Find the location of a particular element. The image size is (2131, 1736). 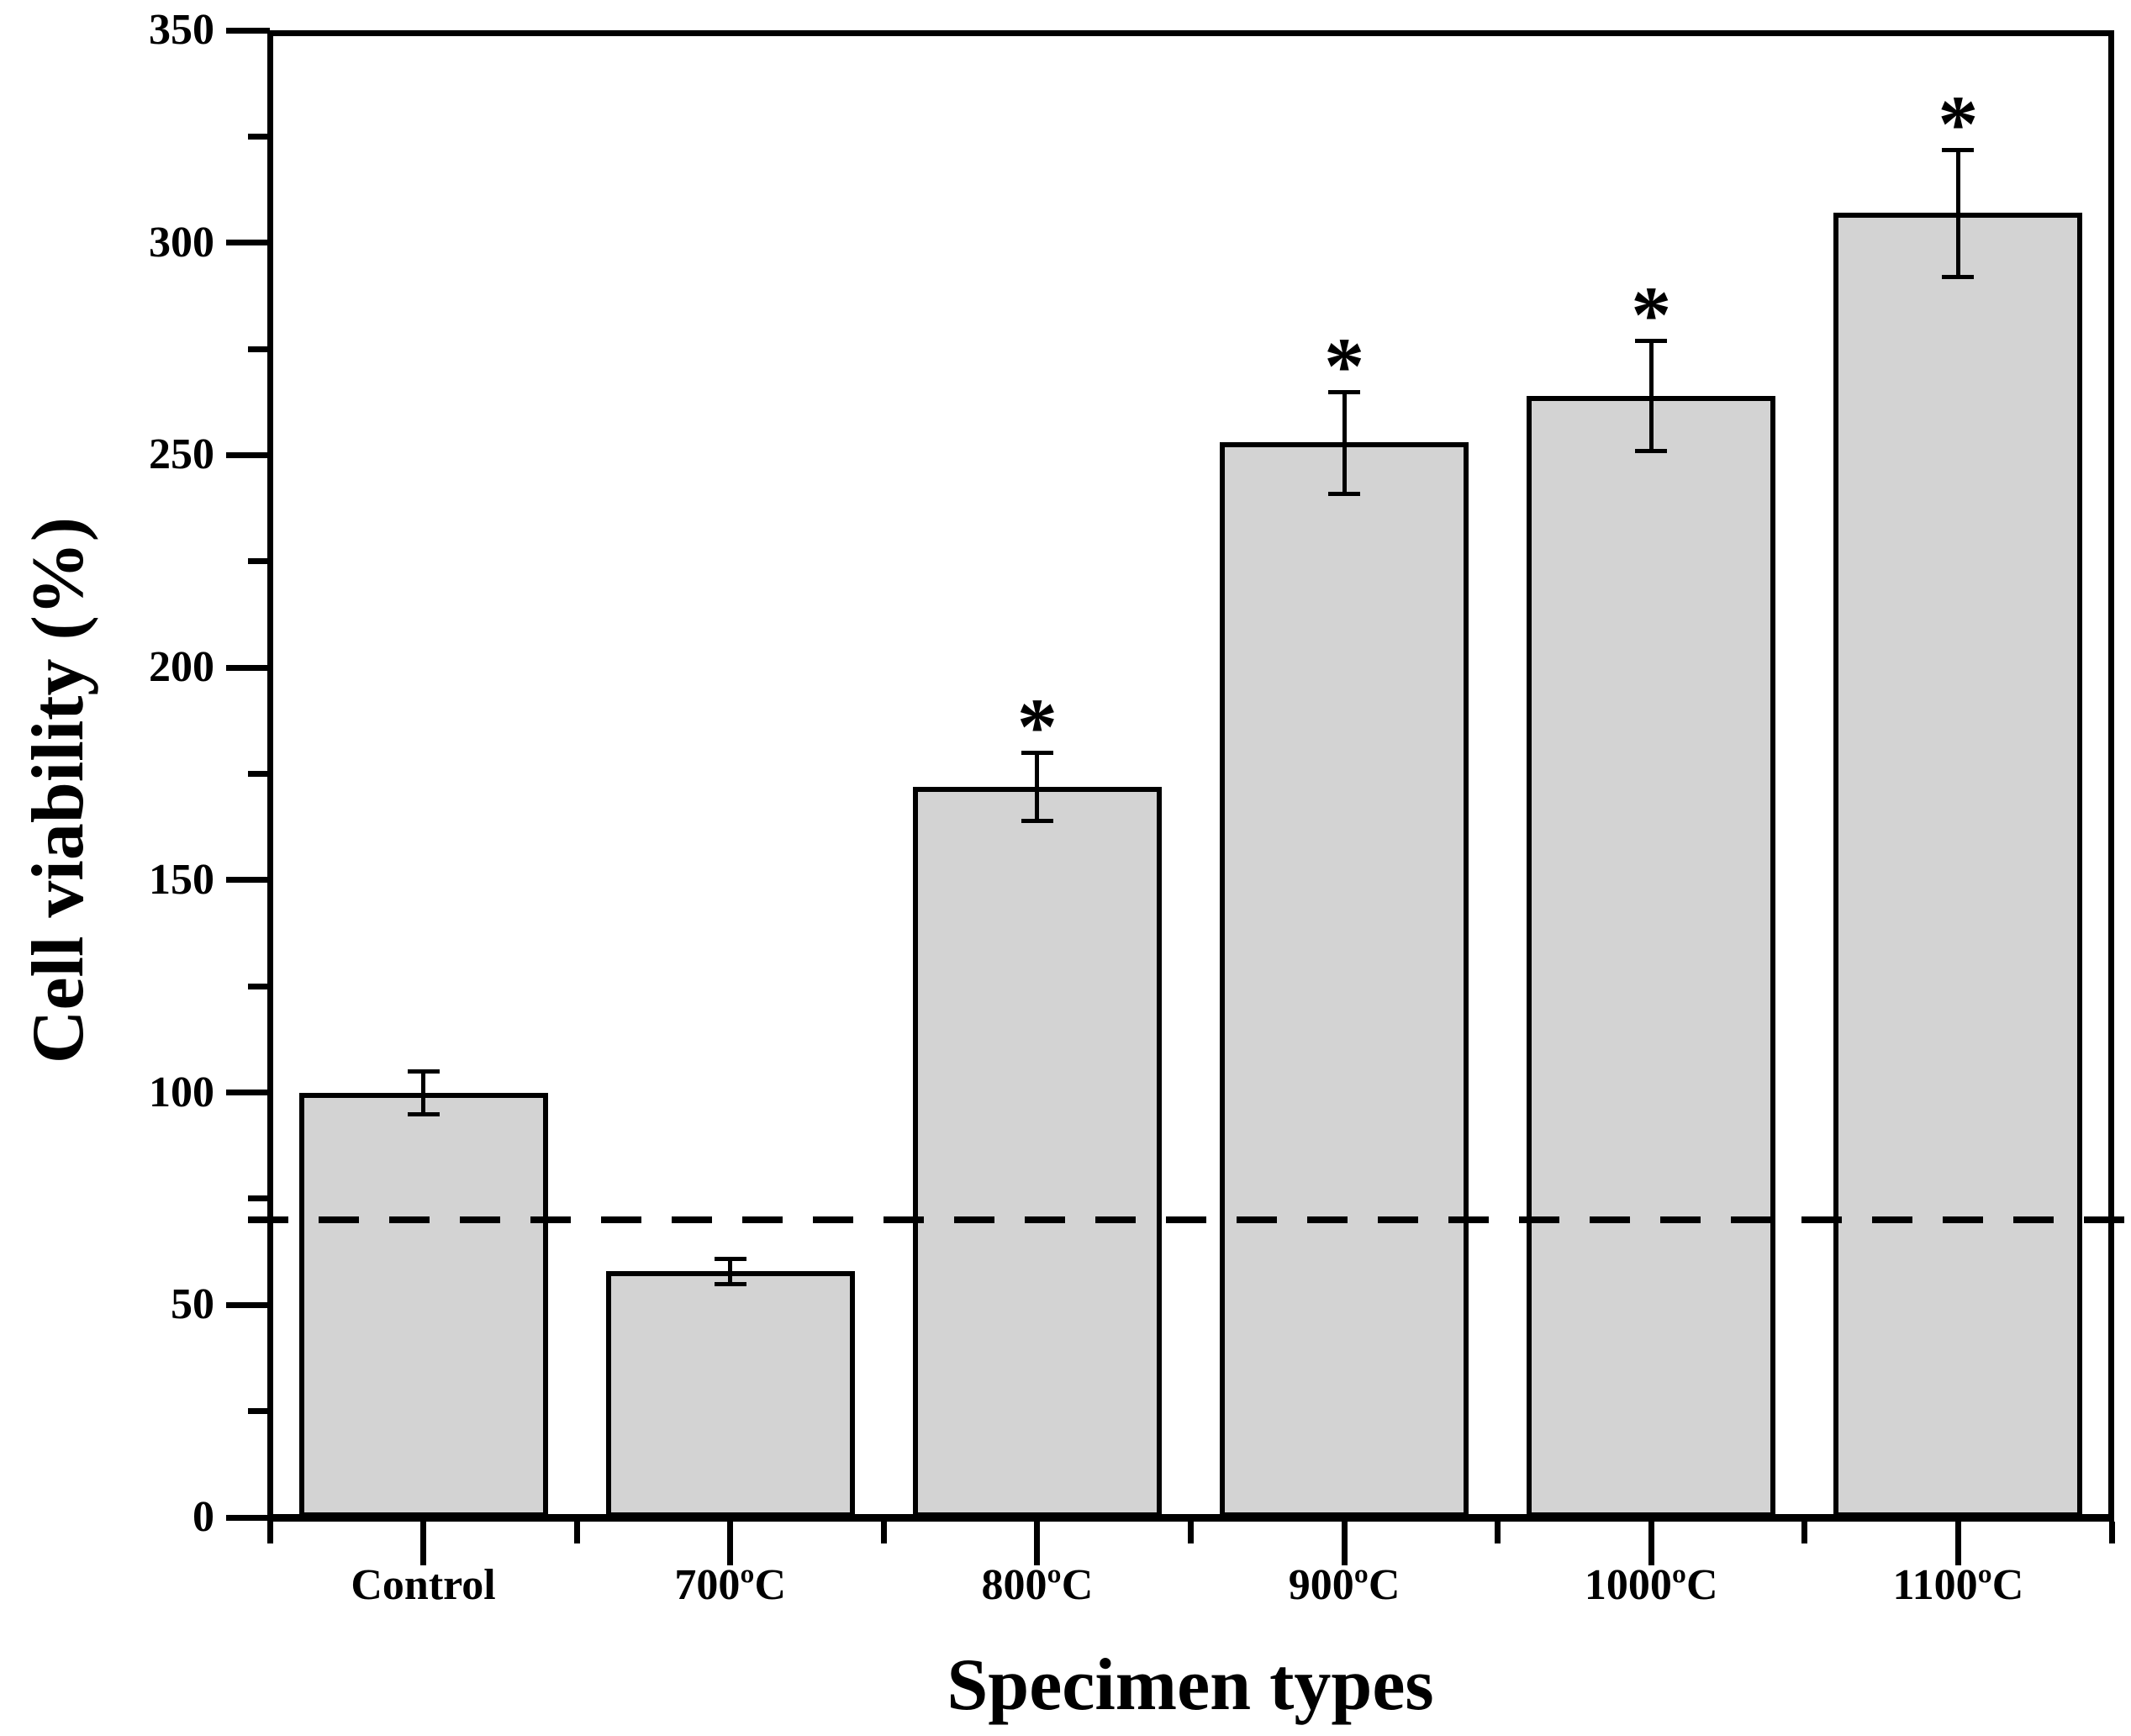

error-bar-1100ºC is located at coordinates (1957, 213).